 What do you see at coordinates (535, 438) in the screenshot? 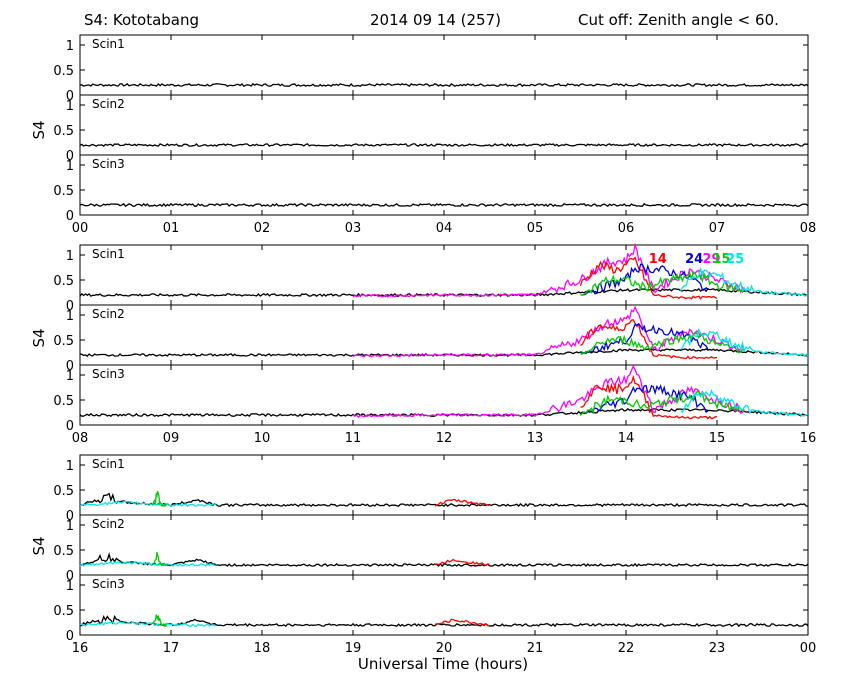
I see `x-tick-label: 13` at bounding box center [535, 438].